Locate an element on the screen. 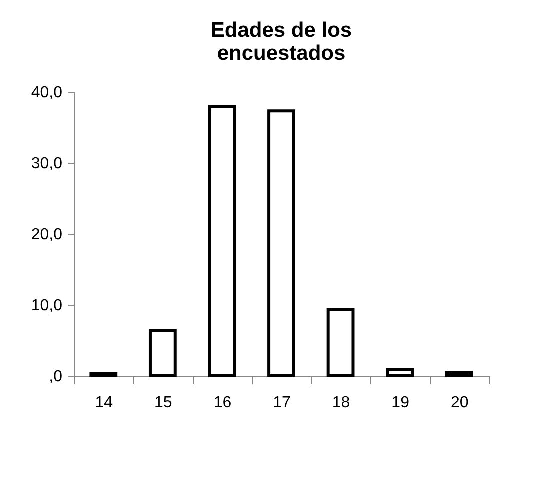 Image resolution: width=539 pixels, height=481 pixels. x-tick-label: 16 is located at coordinates (223, 403).